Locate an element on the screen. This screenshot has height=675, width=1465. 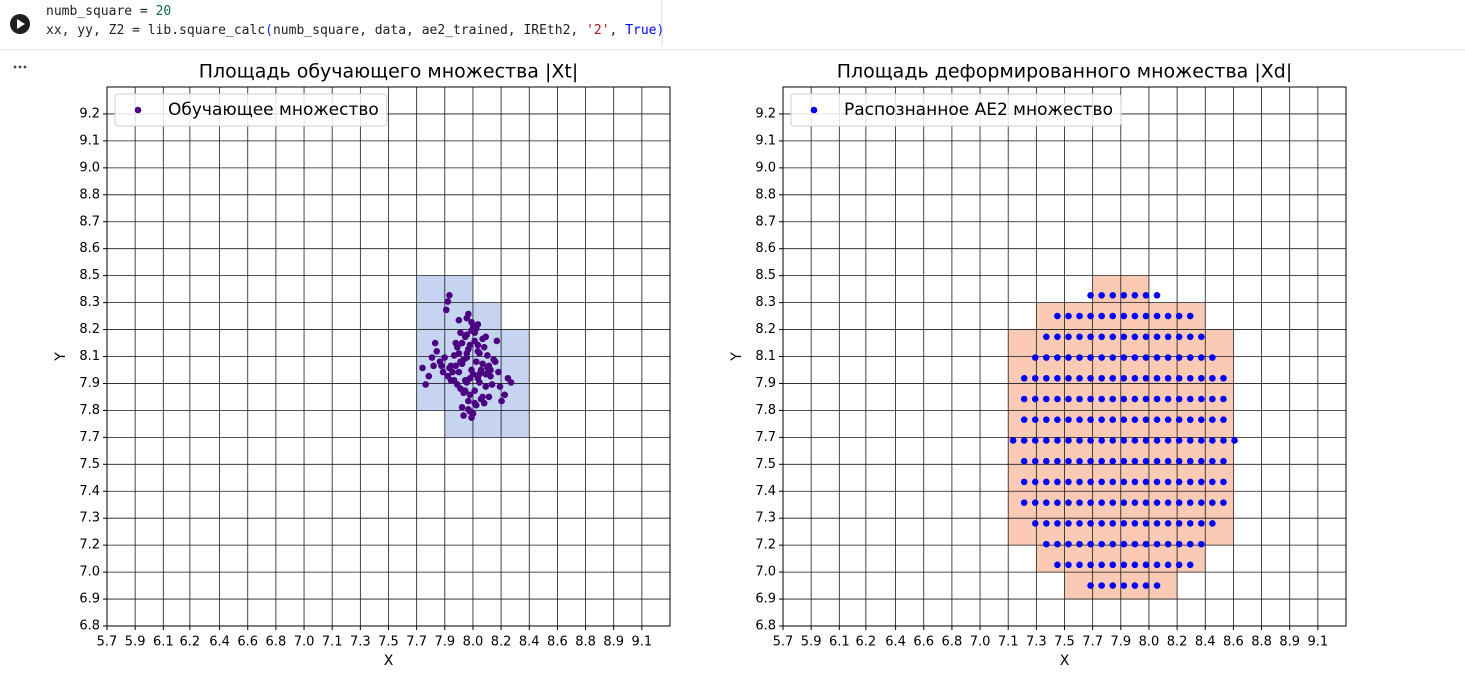
x-tick-label: 7.7 is located at coordinates (1092, 642).